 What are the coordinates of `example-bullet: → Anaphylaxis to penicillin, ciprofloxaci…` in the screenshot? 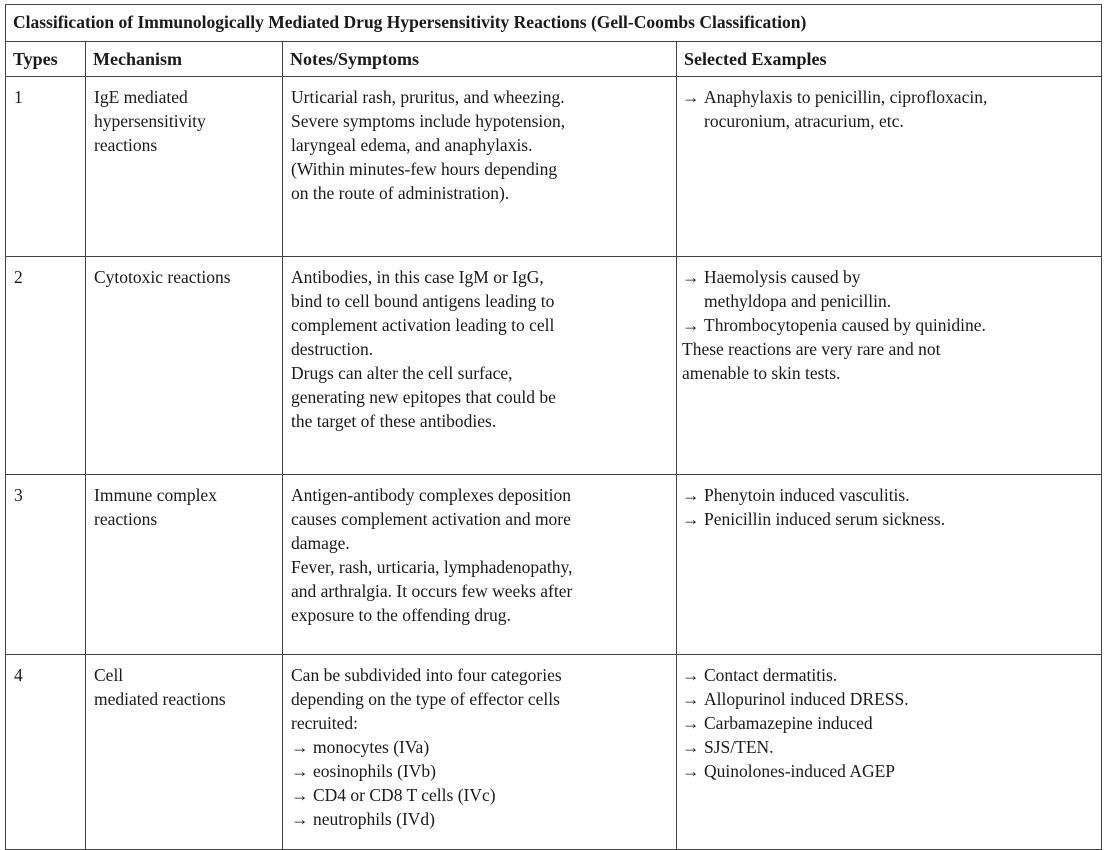 It's located at (888, 97).